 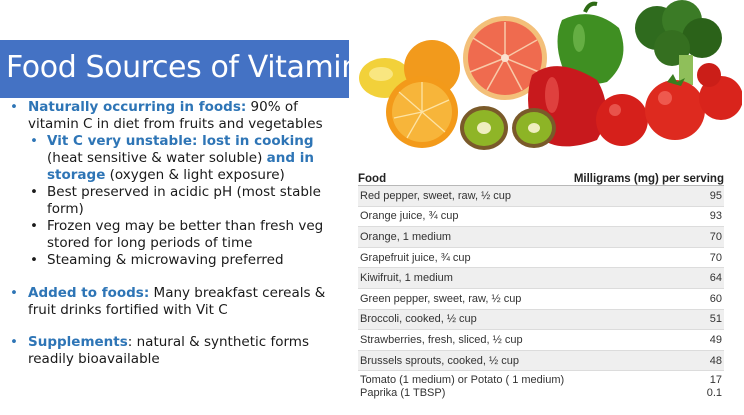 What do you see at coordinates (415, 257) in the screenshot?
I see `food-cell: Grapefruit juice, ¾ cup` at bounding box center [415, 257].